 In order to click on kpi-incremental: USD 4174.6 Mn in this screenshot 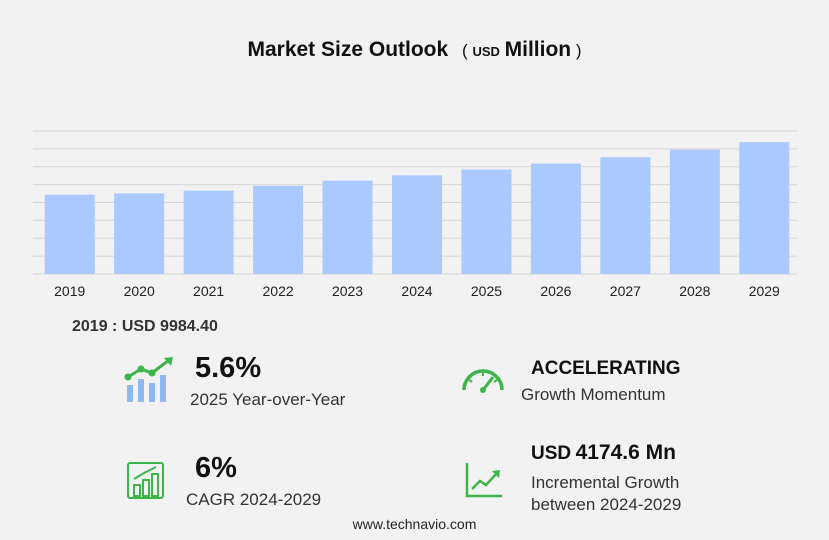, I will do `click(603, 453)`.